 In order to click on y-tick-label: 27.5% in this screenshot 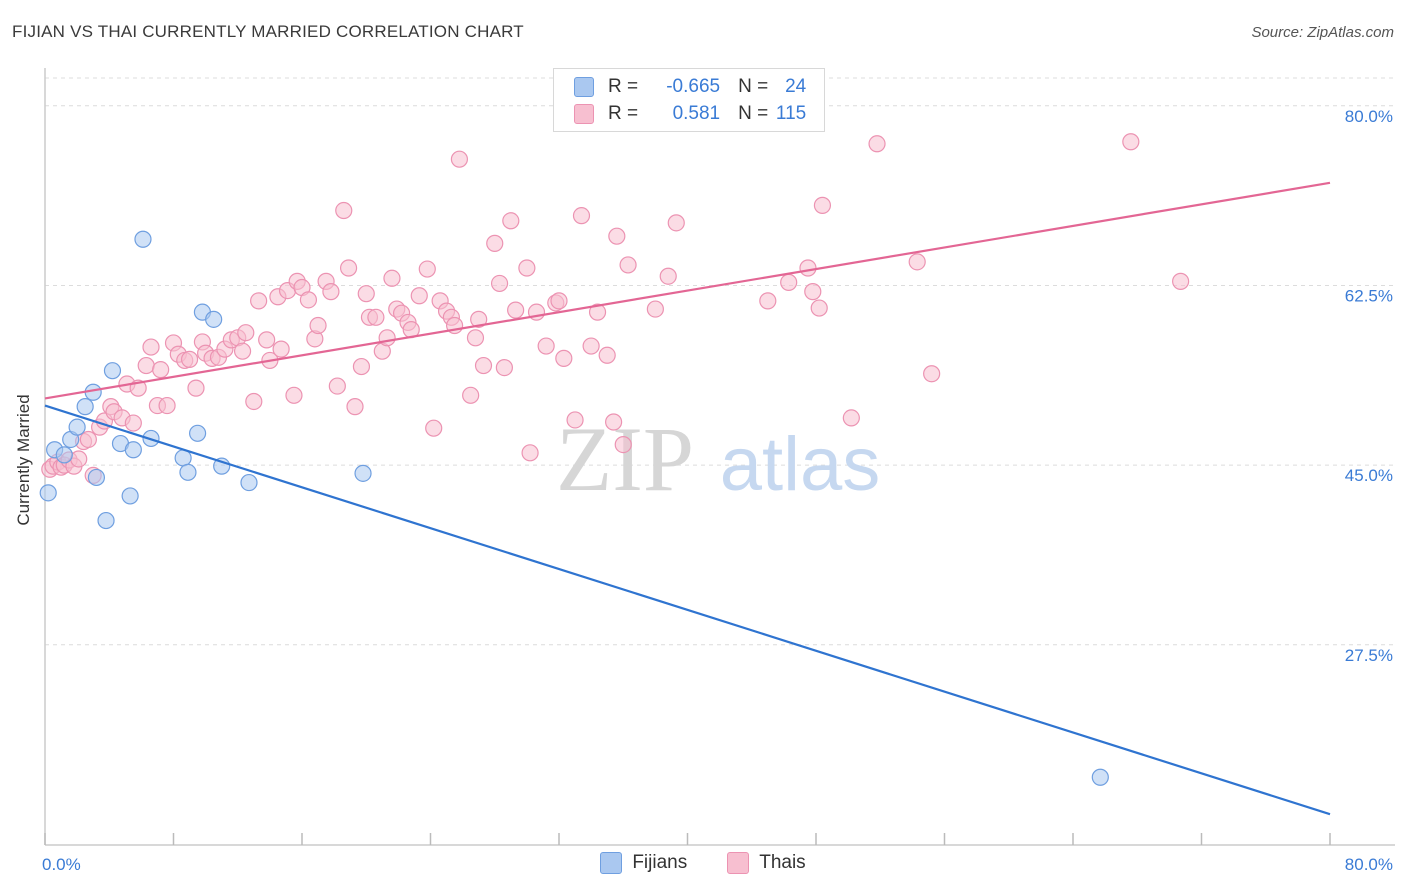, I will do `click(1369, 655)`.